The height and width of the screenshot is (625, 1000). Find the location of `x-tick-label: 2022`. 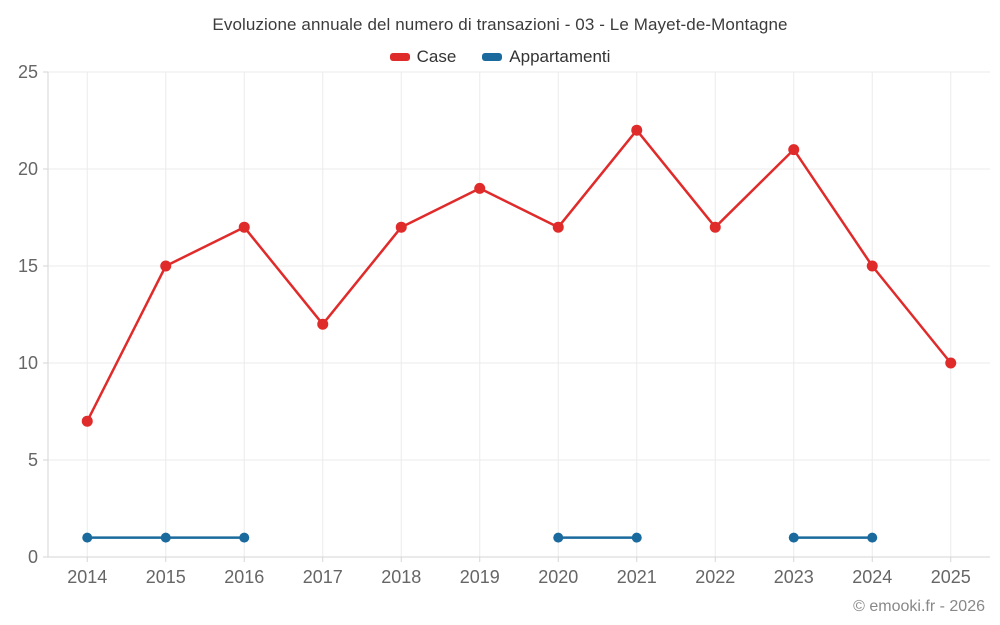

x-tick-label: 2022 is located at coordinates (715, 577).